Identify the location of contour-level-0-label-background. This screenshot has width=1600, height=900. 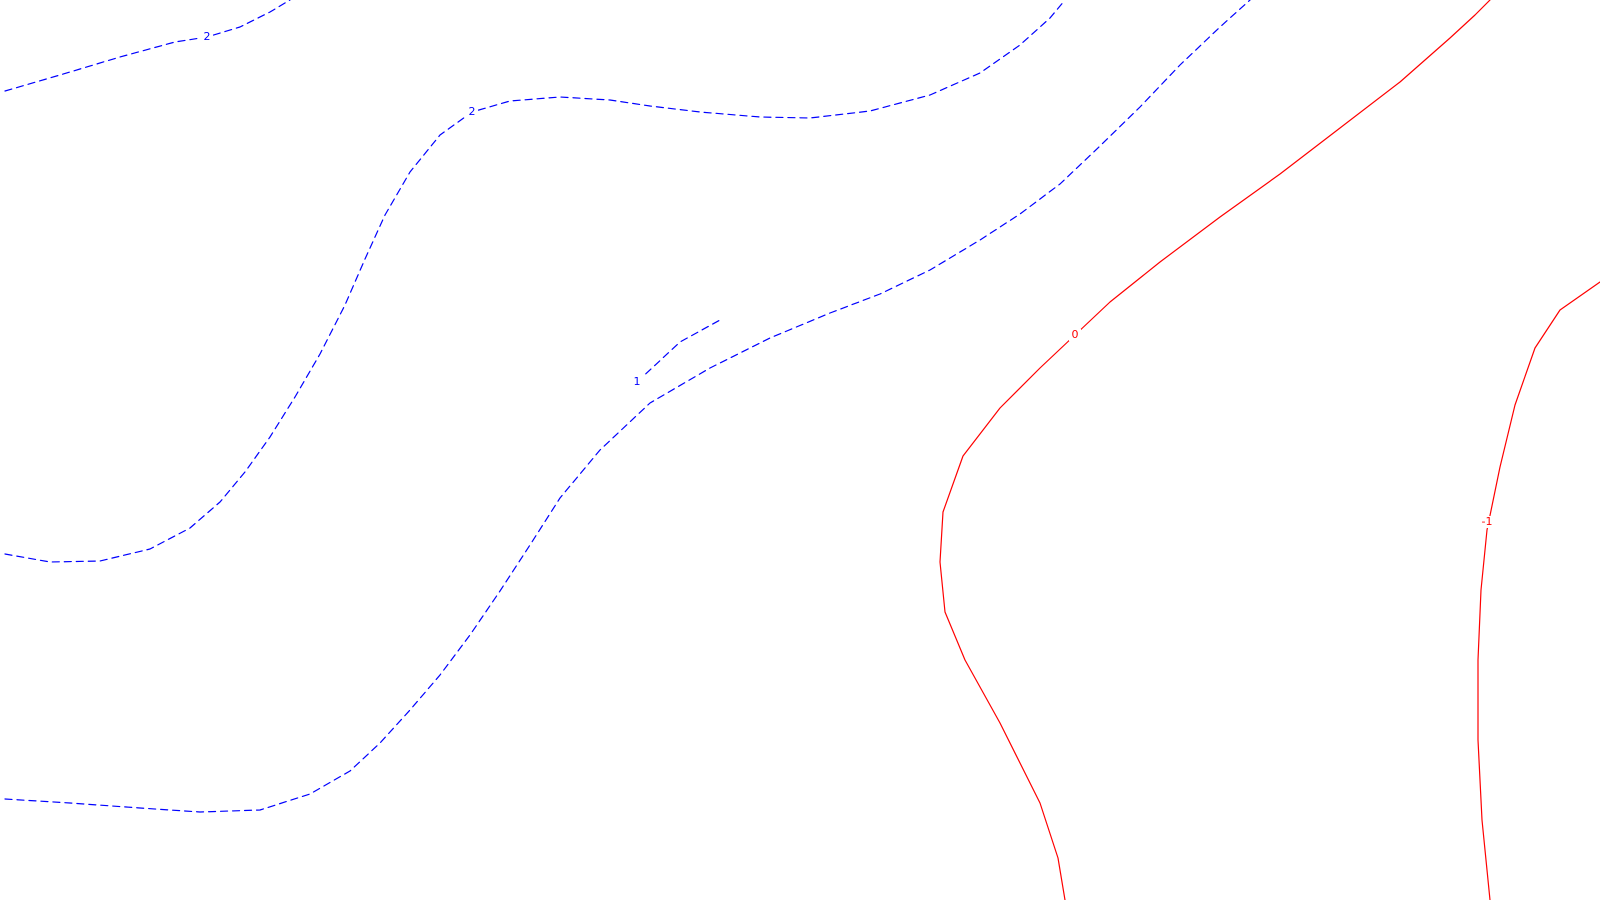
(1075, 335).